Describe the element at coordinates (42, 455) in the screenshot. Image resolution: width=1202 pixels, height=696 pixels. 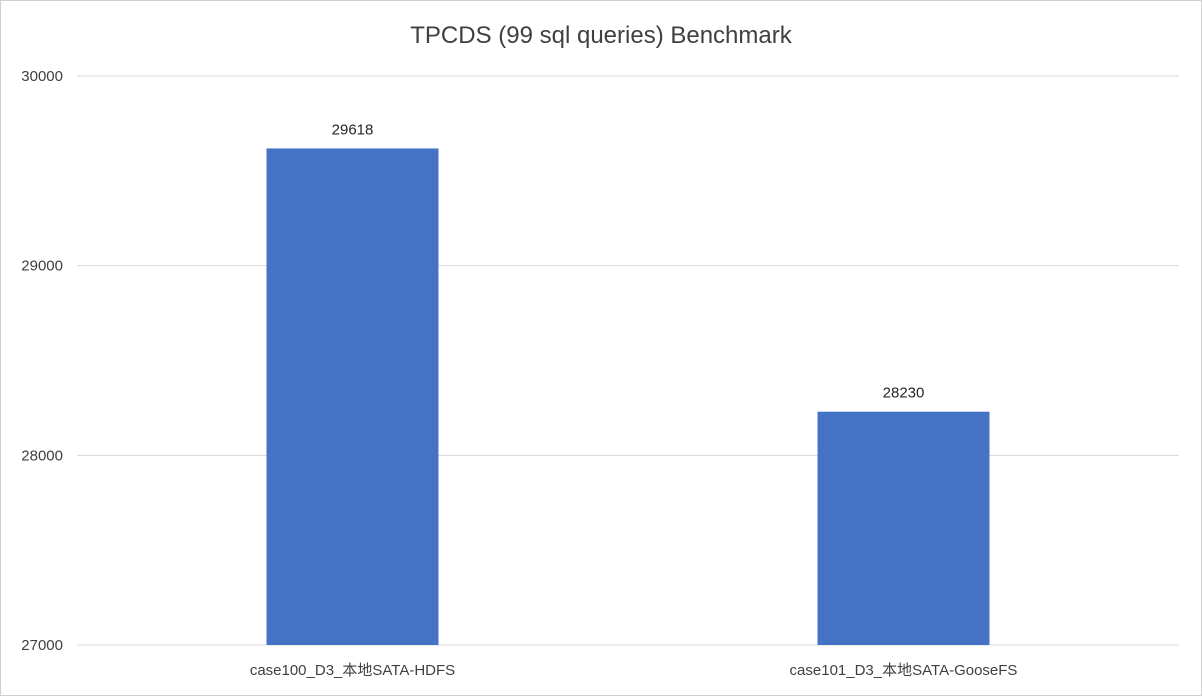
I see `y-tick-label: 28000` at that location.